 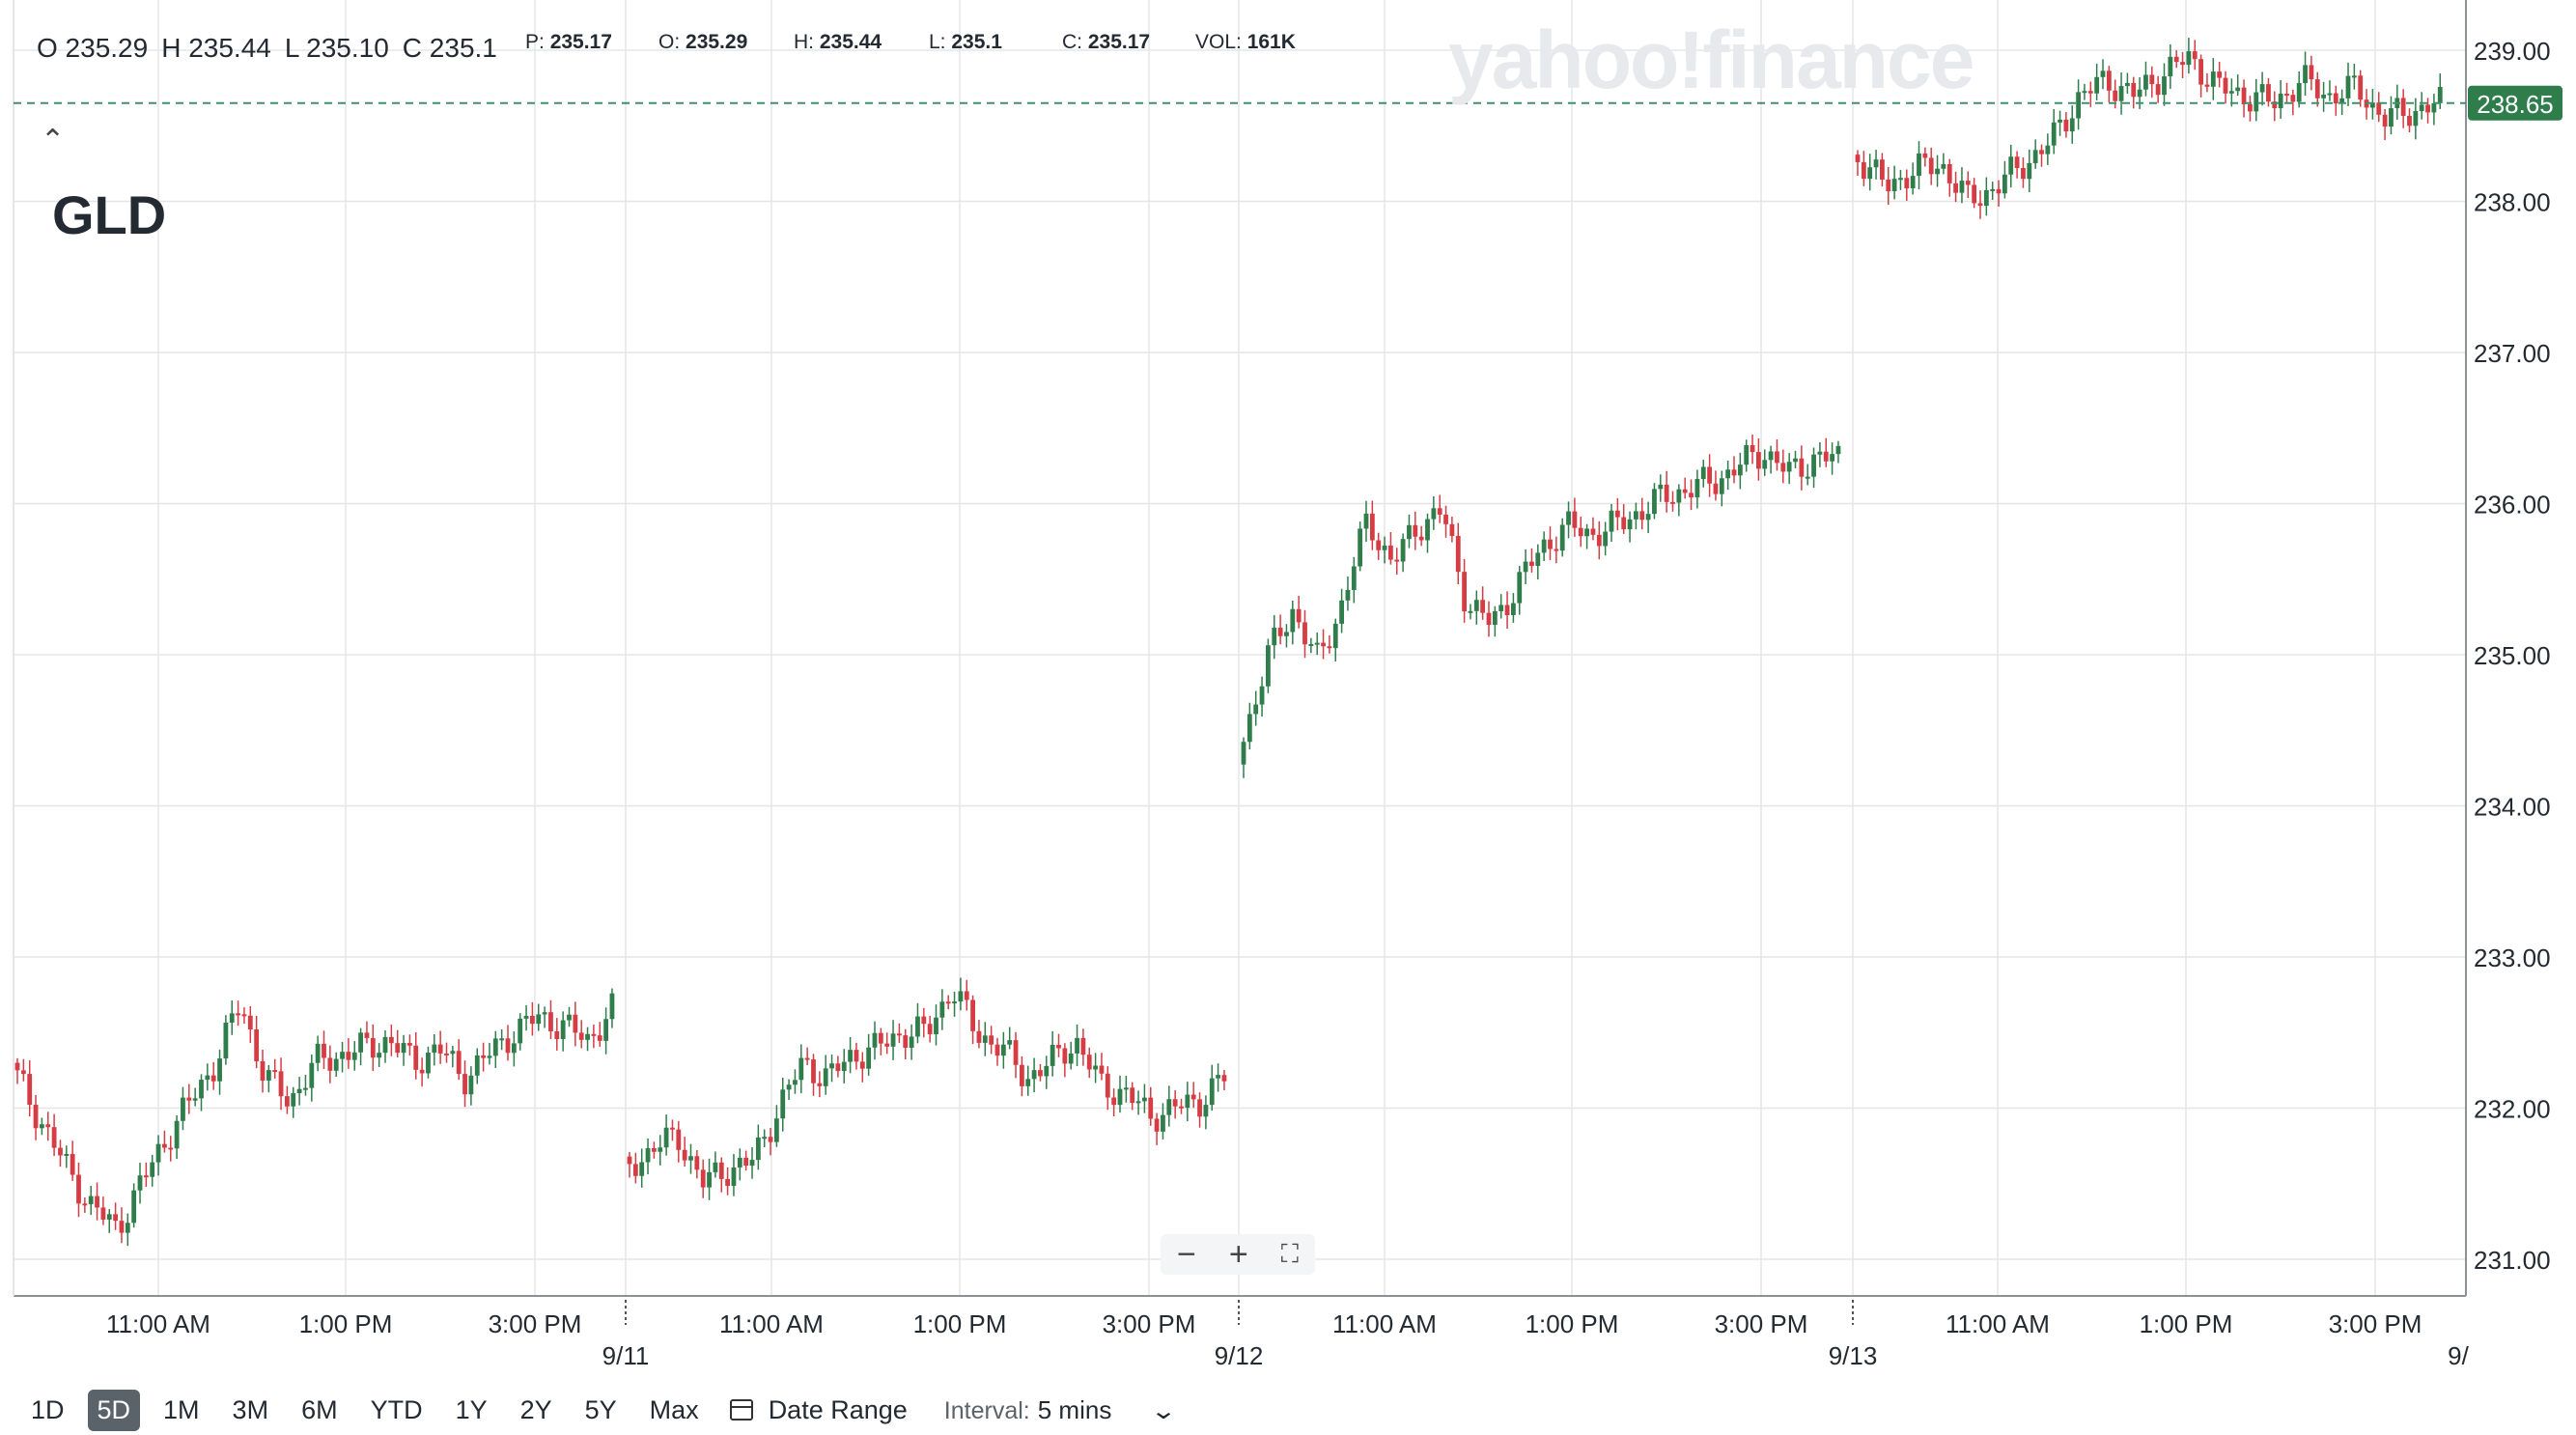 I want to click on range-ytd-button: YTD, so click(x=397, y=1409).